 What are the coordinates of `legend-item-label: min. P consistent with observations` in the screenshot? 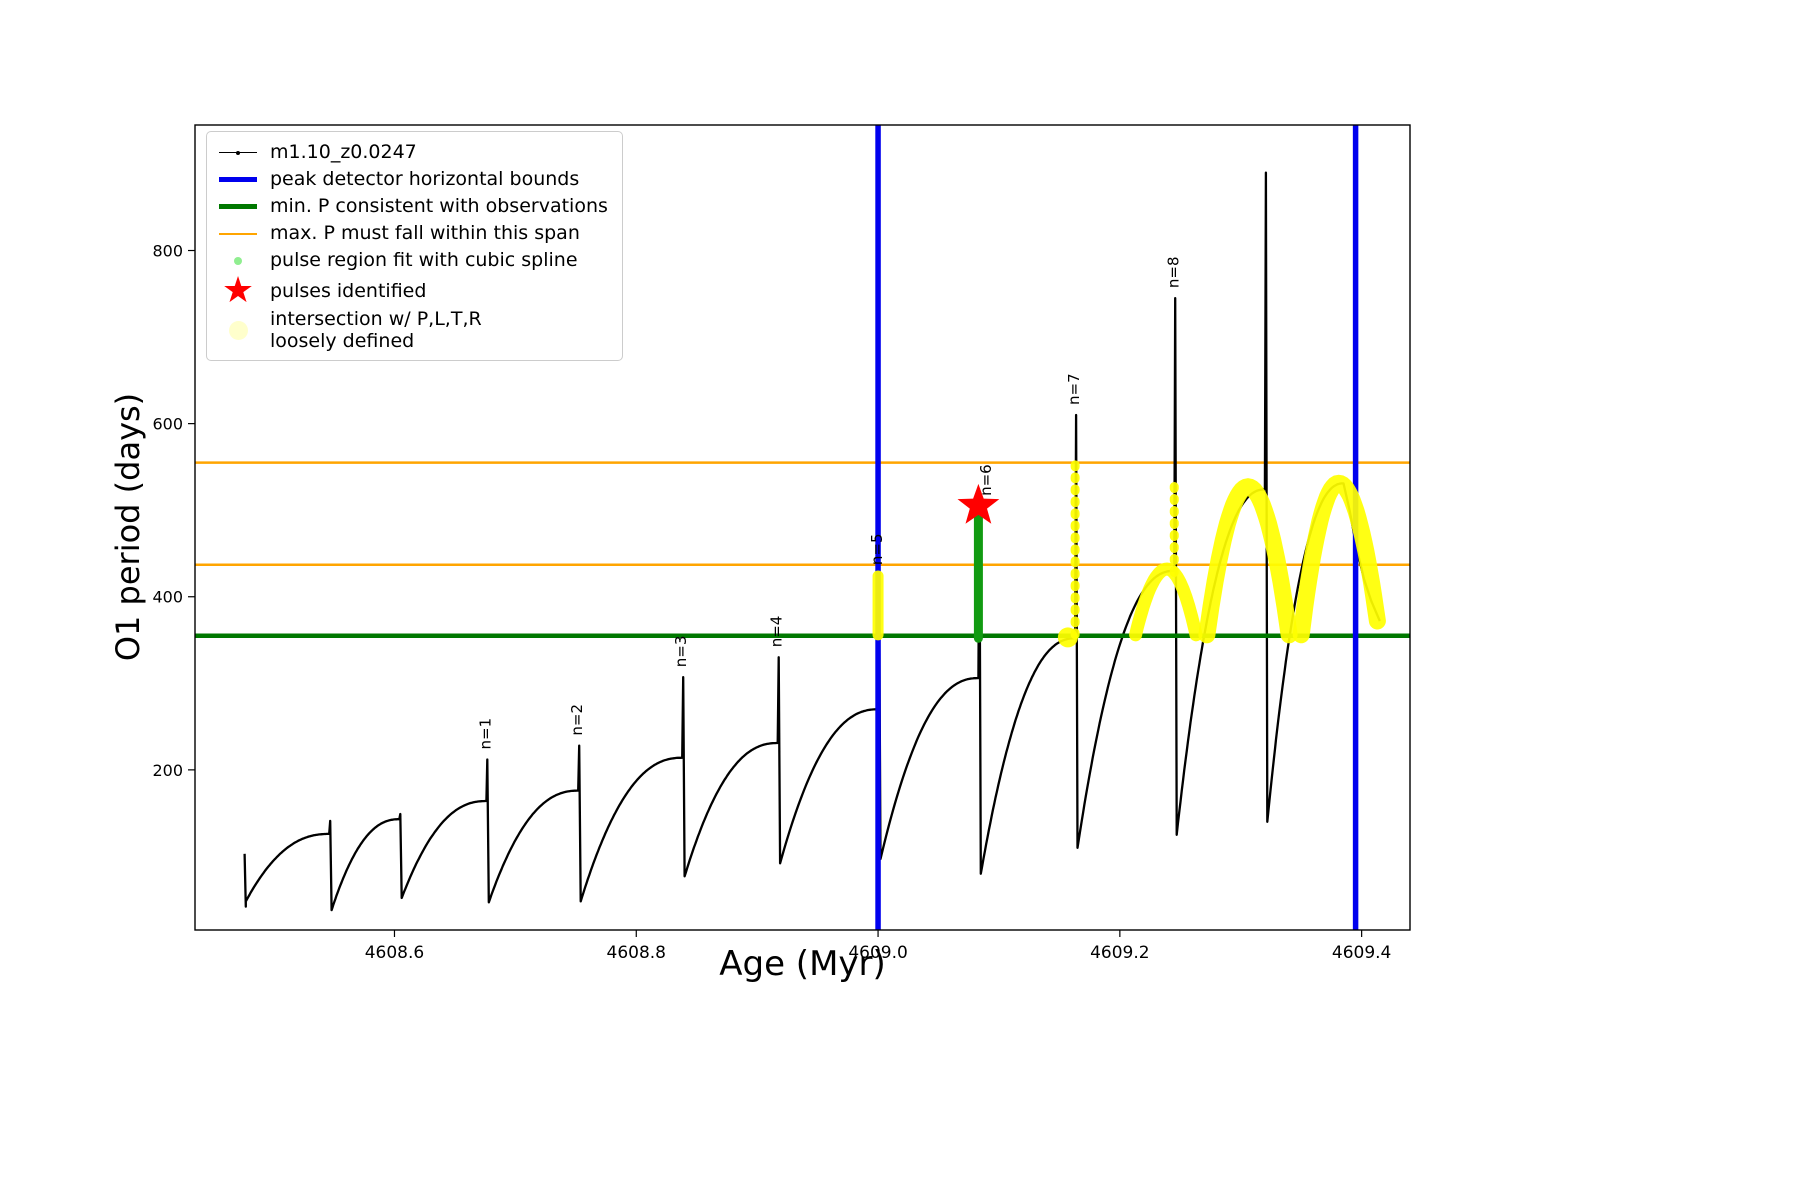 It's located at (439, 206).